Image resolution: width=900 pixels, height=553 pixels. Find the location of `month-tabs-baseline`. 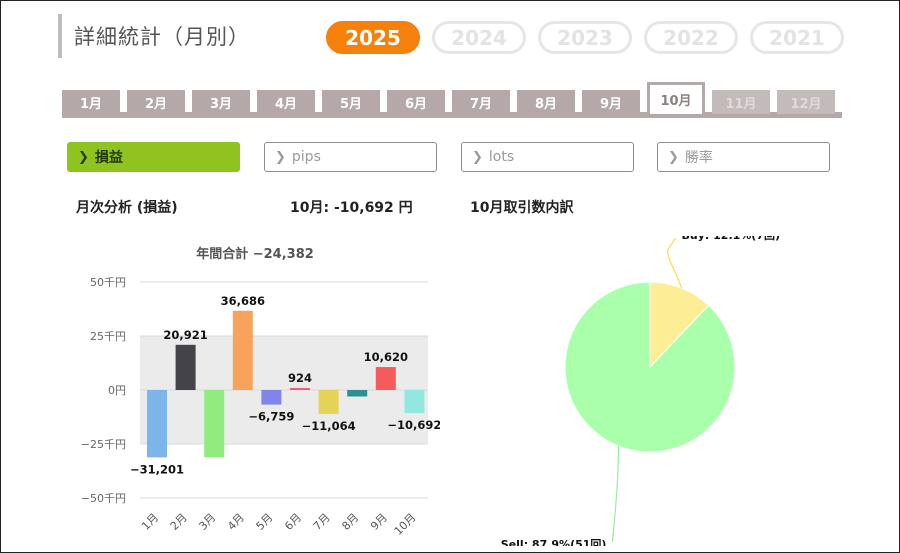

month-tabs-baseline is located at coordinates (452, 115).